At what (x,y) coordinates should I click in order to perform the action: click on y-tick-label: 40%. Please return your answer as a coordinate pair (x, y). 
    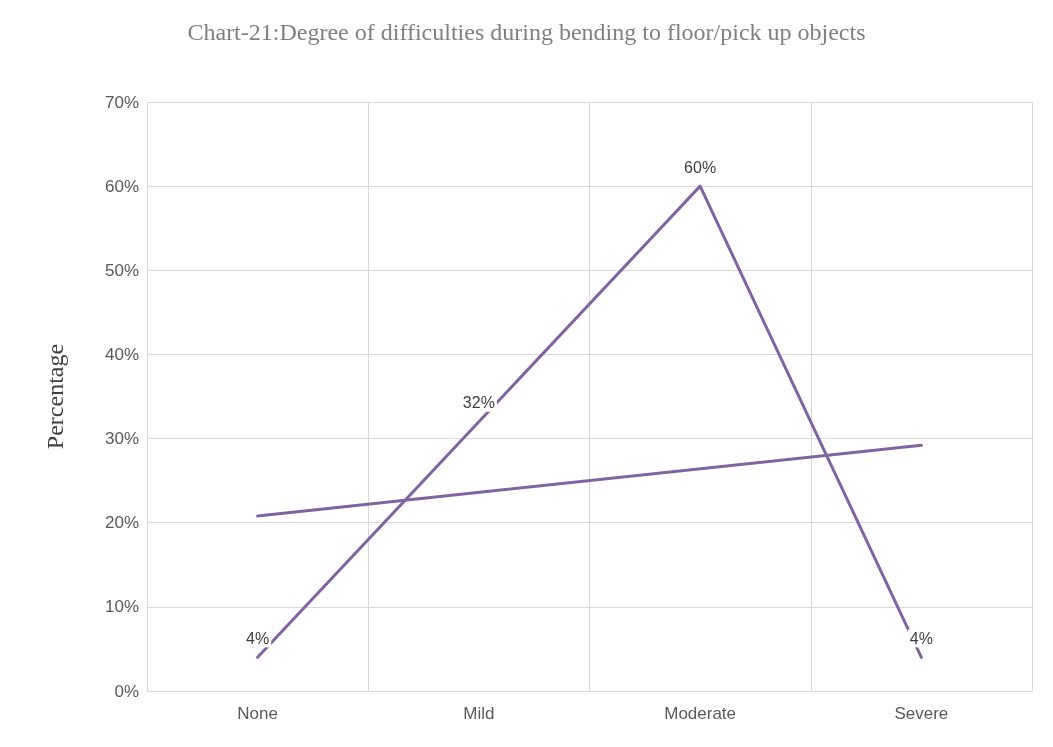
    Looking at the image, I should click on (121, 354).